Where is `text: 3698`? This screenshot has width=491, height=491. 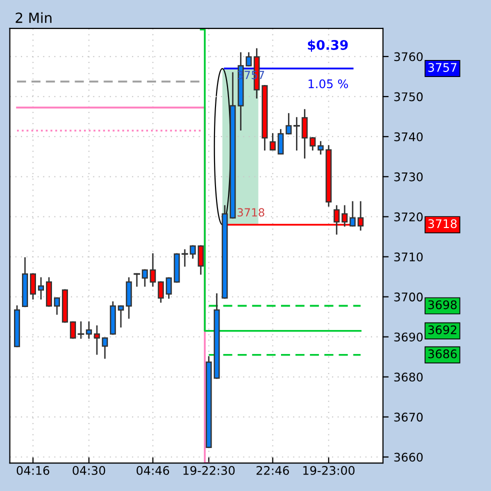 text: 3698 is located at coordinates (442, 305).